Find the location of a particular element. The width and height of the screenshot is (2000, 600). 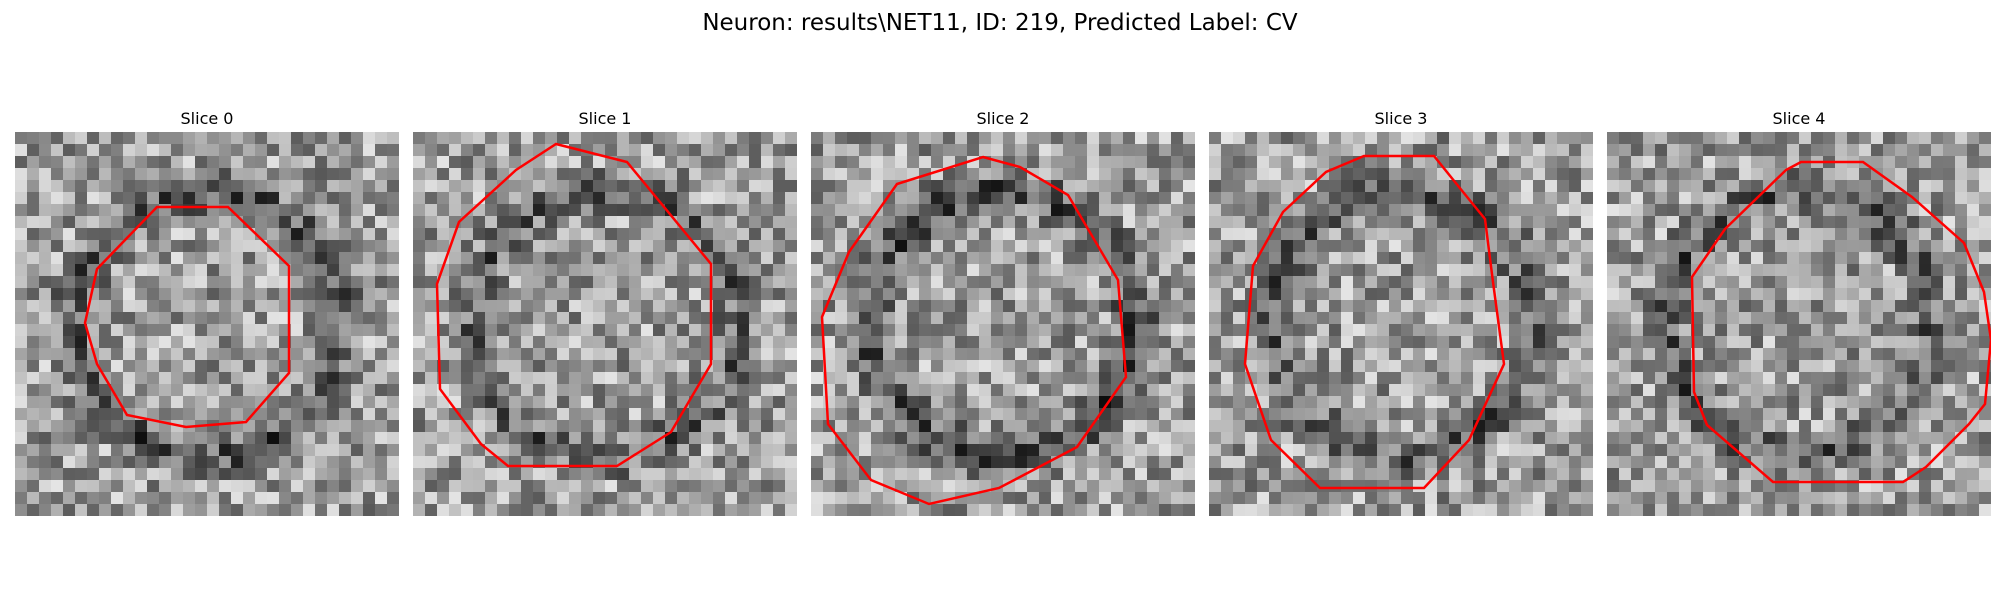

slice-panel-2: Slice 2 is located at coordinates (1003, 312).